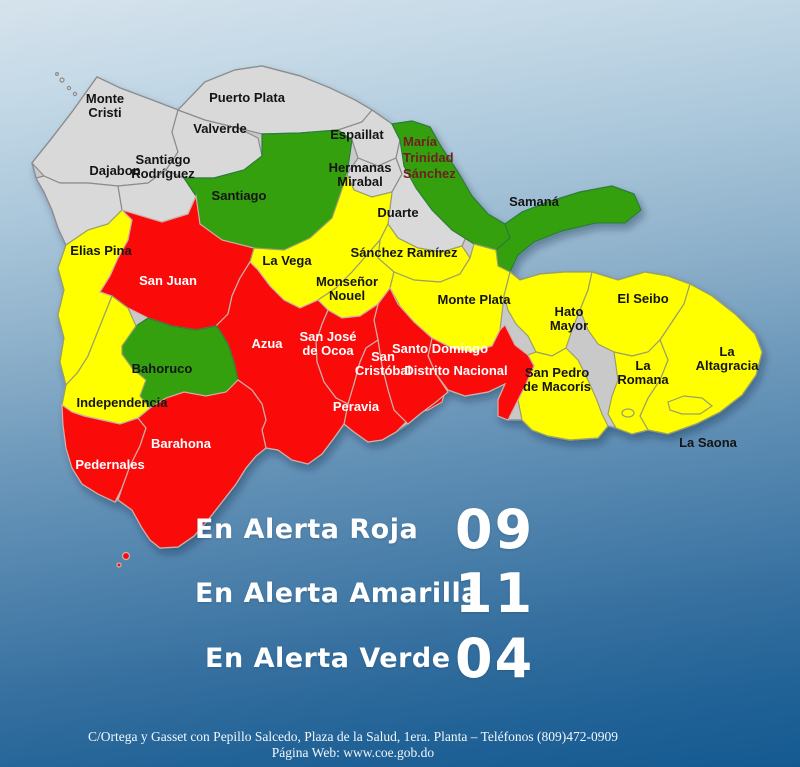 This screenshot has width=800, height=767. What do you see at coordinates (192, 464) in the screenshot?
I see `province-barahona` at bounding box center [192, 464].